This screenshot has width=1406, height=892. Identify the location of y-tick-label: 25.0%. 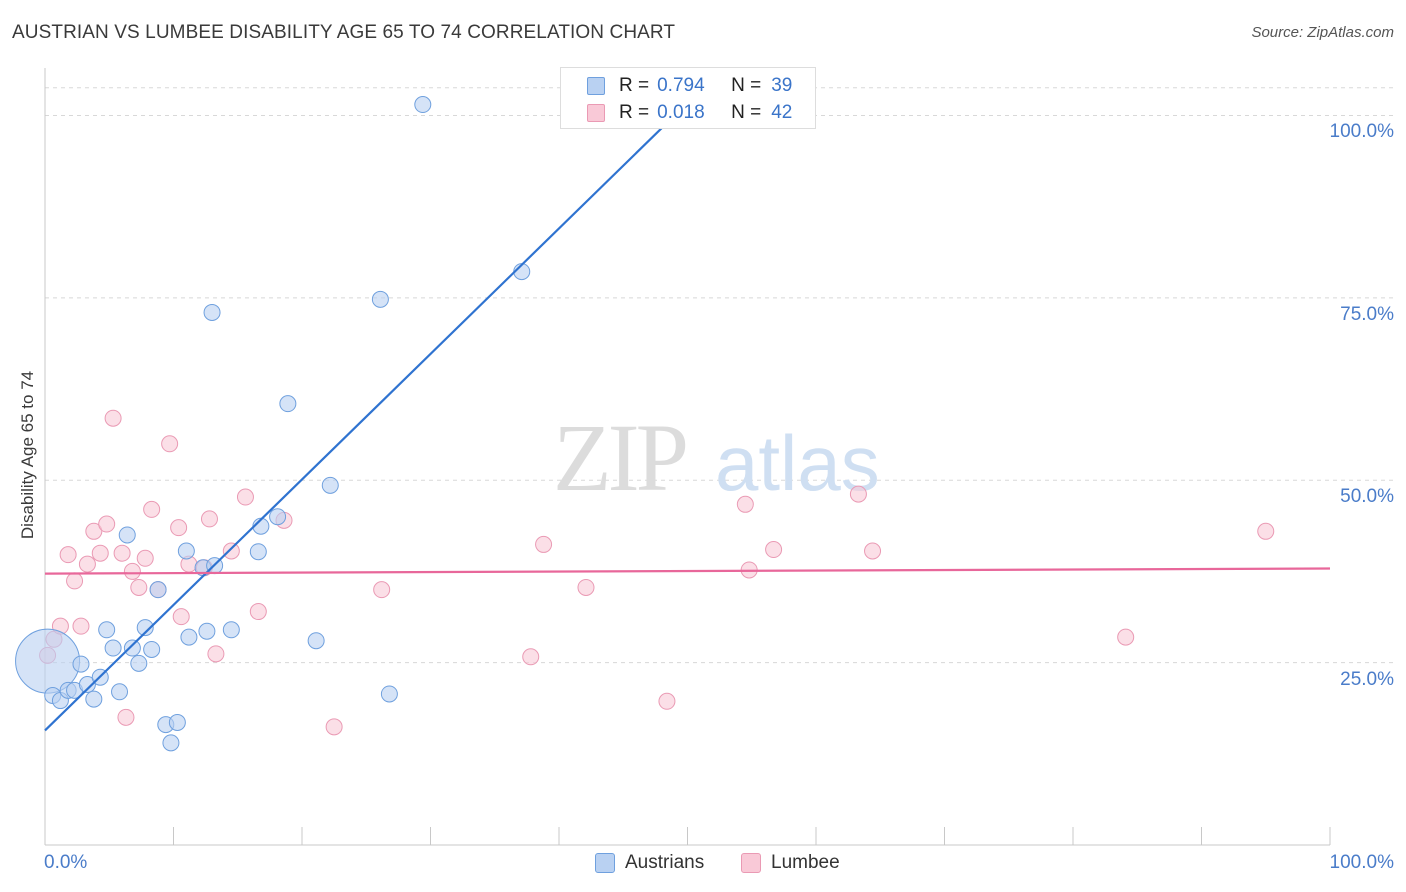
(1367, 679).